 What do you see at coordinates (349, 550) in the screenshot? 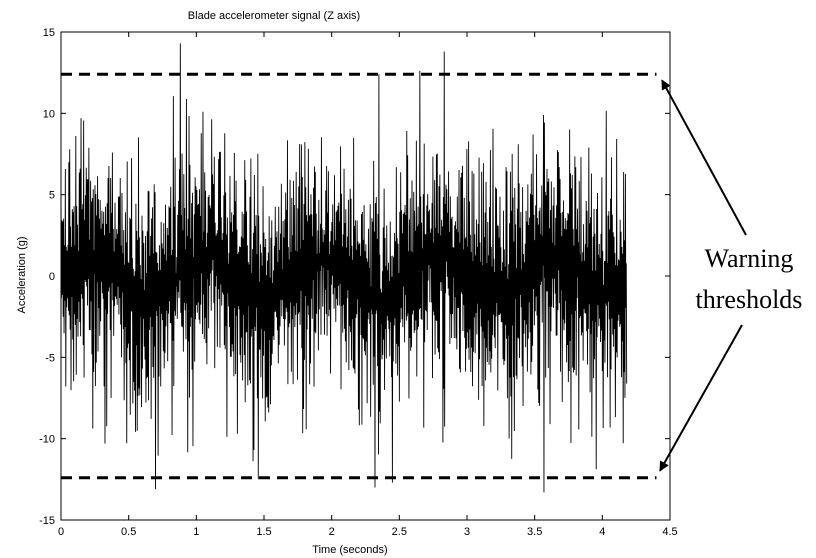
I see `x-axis-label: Time (seconds)` at bounding box center [349, 550].